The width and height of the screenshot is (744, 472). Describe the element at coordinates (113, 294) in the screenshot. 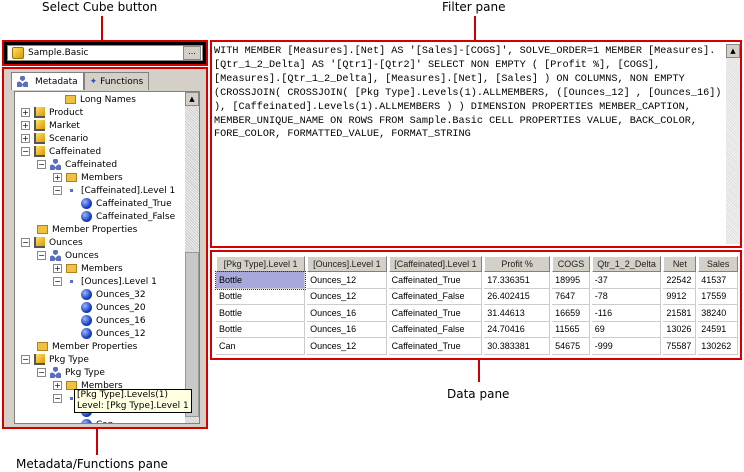

I see `tree-item: Ounces_32` at that location.